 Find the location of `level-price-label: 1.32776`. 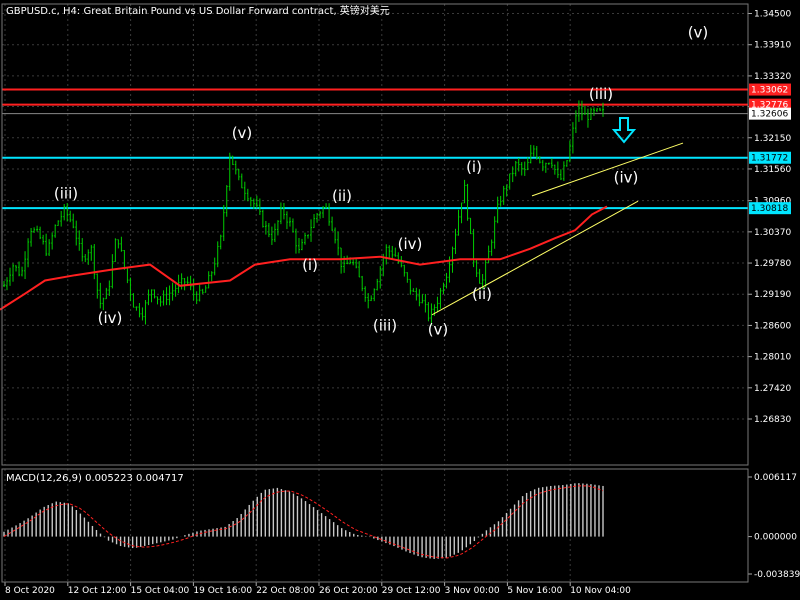

level-price-label: 1.32776 is located at coordinates (769, 106).